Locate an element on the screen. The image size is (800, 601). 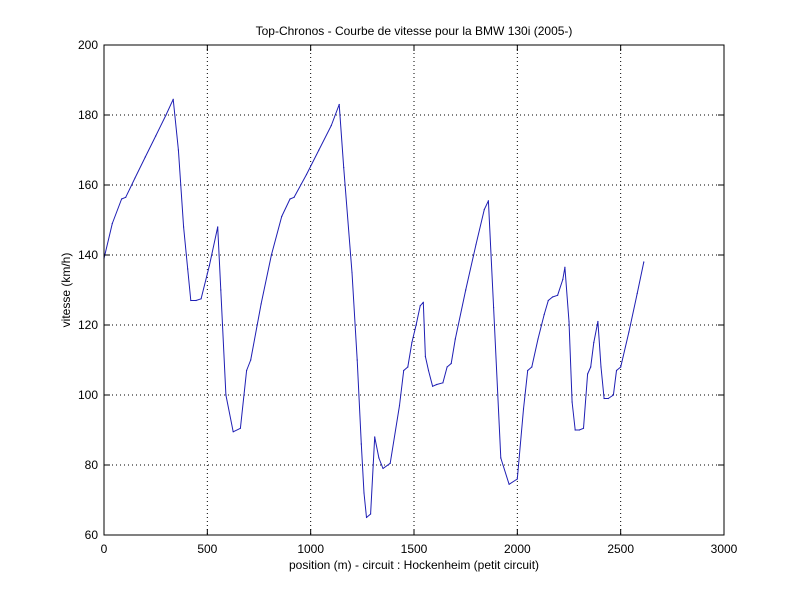
x-tick-label: 2500 is located at coordinates (620, 549).